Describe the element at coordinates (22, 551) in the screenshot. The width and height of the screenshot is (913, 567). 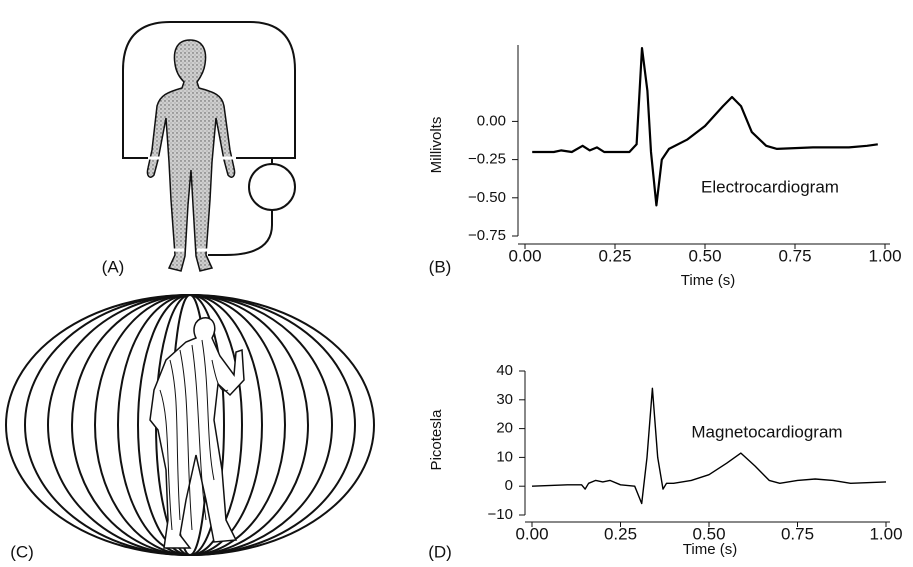
I see `panel-label: (C)` at that location.